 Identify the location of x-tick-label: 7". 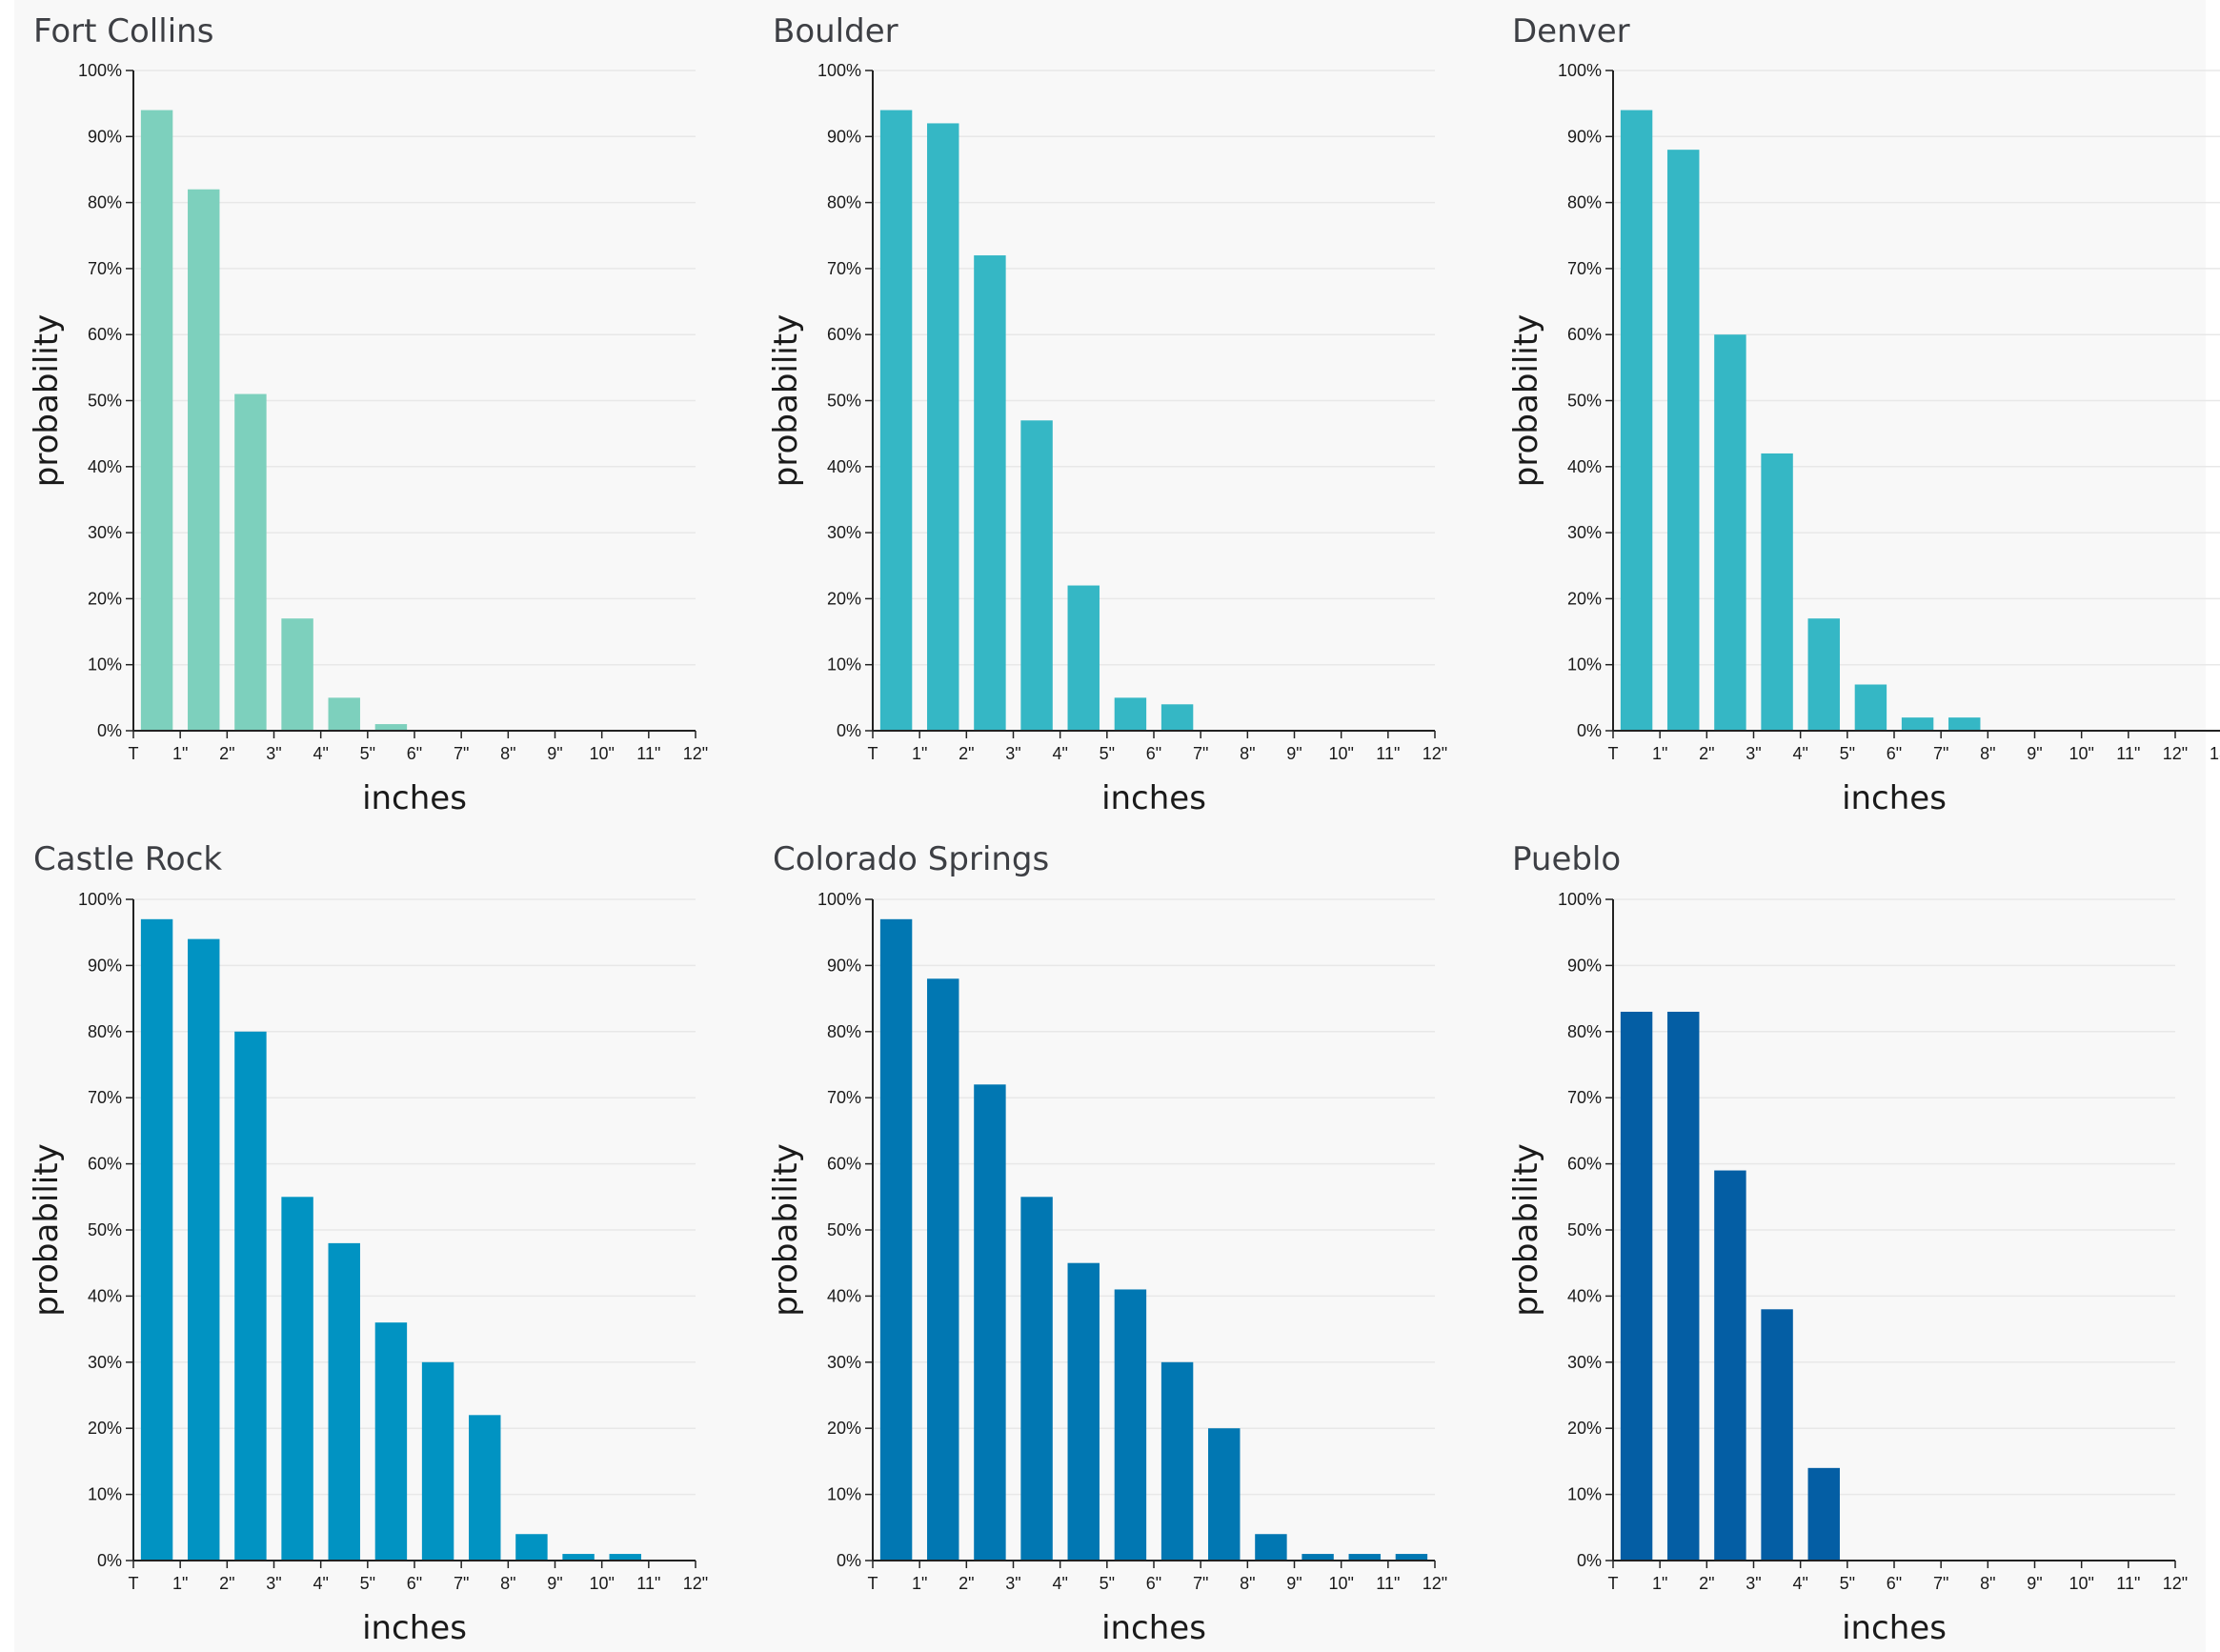
(461, 753).